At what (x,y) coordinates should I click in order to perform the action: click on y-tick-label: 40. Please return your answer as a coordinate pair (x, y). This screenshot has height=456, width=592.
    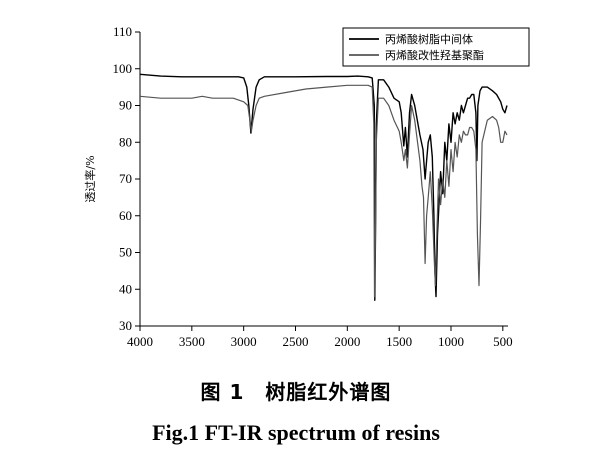
    Looking at the image, I should click on (125, 288).